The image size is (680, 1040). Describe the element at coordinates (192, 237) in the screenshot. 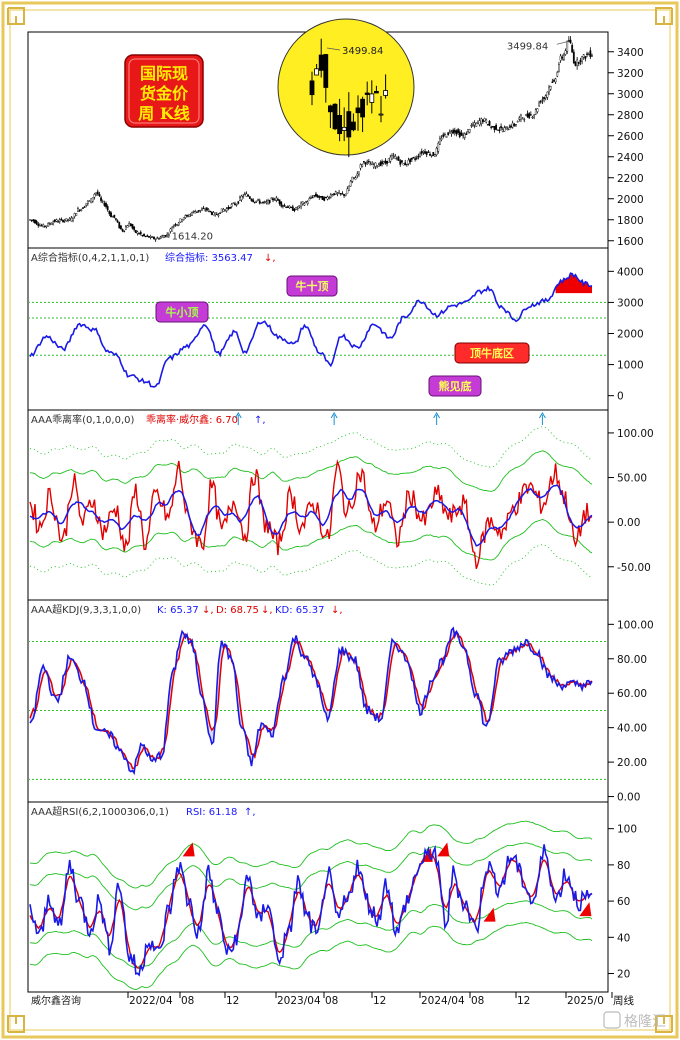

I see `low-marker-label: 1614.20` at that location.